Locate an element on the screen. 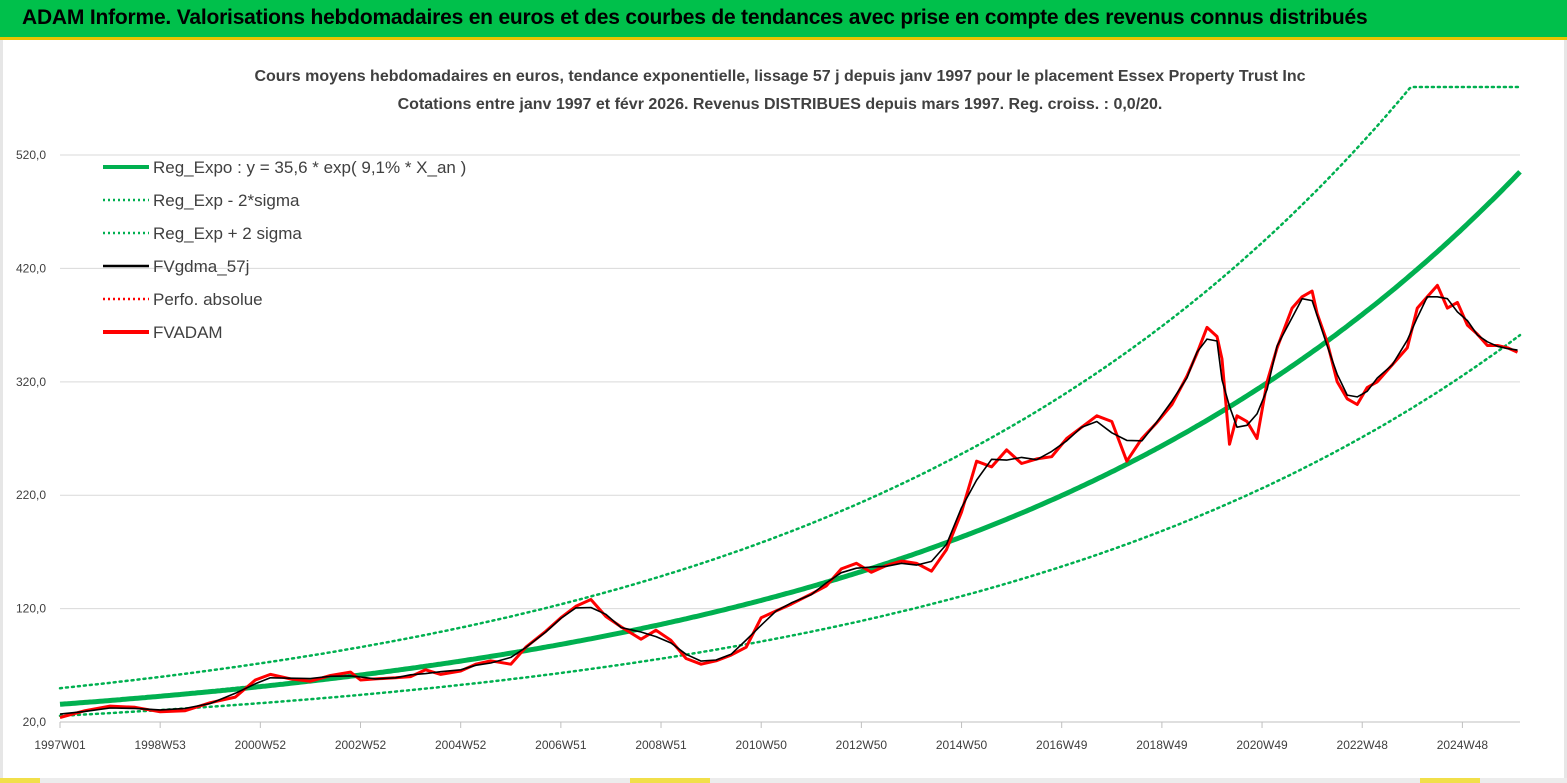  y-tick-label: 520,0 is located at coordinates (31, 155).